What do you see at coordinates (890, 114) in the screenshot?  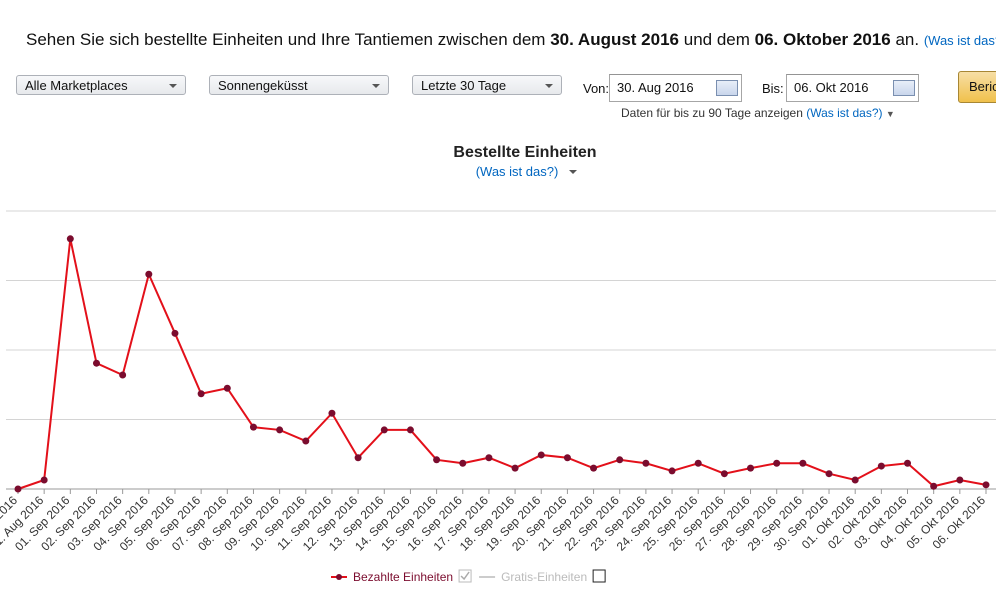 I see `caret: ▼` at bounding box center [890, 114].